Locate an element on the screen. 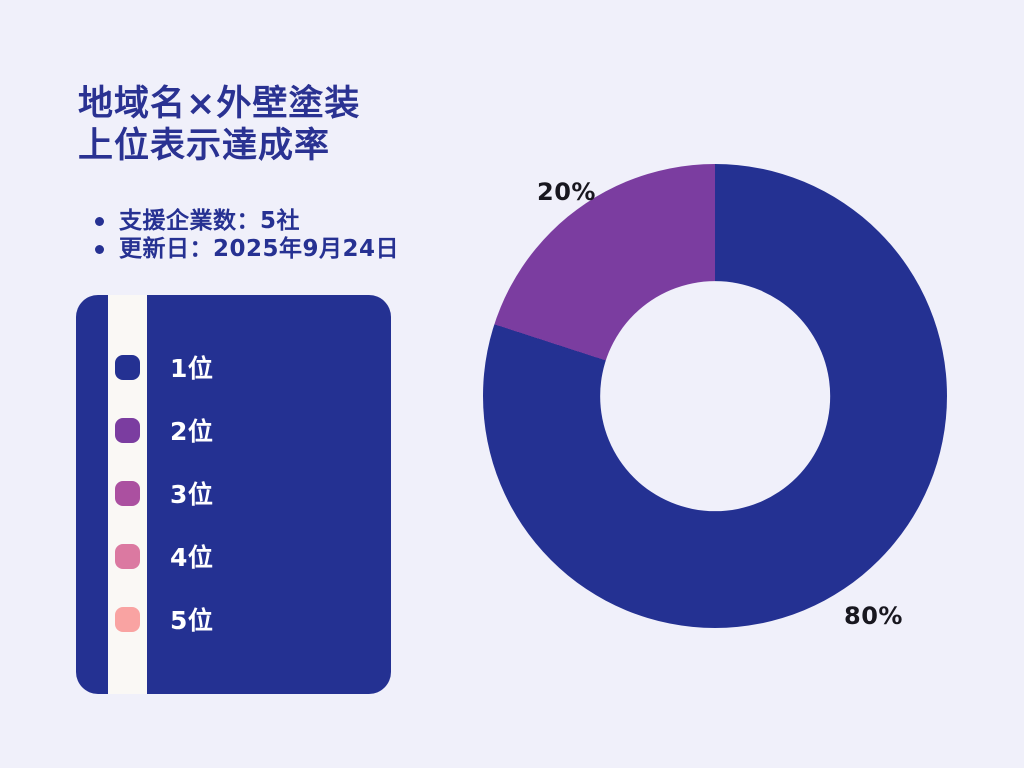 The width and height of the screenshot is (1024, 768). legend-item-rank5: 5位 is located at coordinates (233, 619).